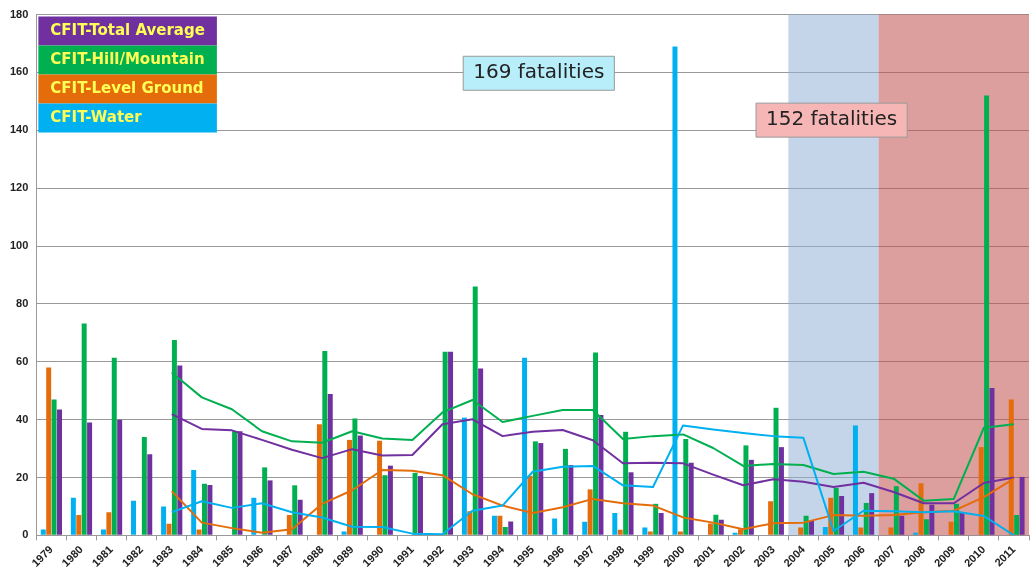 Image resolution: width=1033 pixels, height=575 pixels. Describe the element at coordinates (19, 13) in the screenshot. I see `y-tick-label: 180` at that location.